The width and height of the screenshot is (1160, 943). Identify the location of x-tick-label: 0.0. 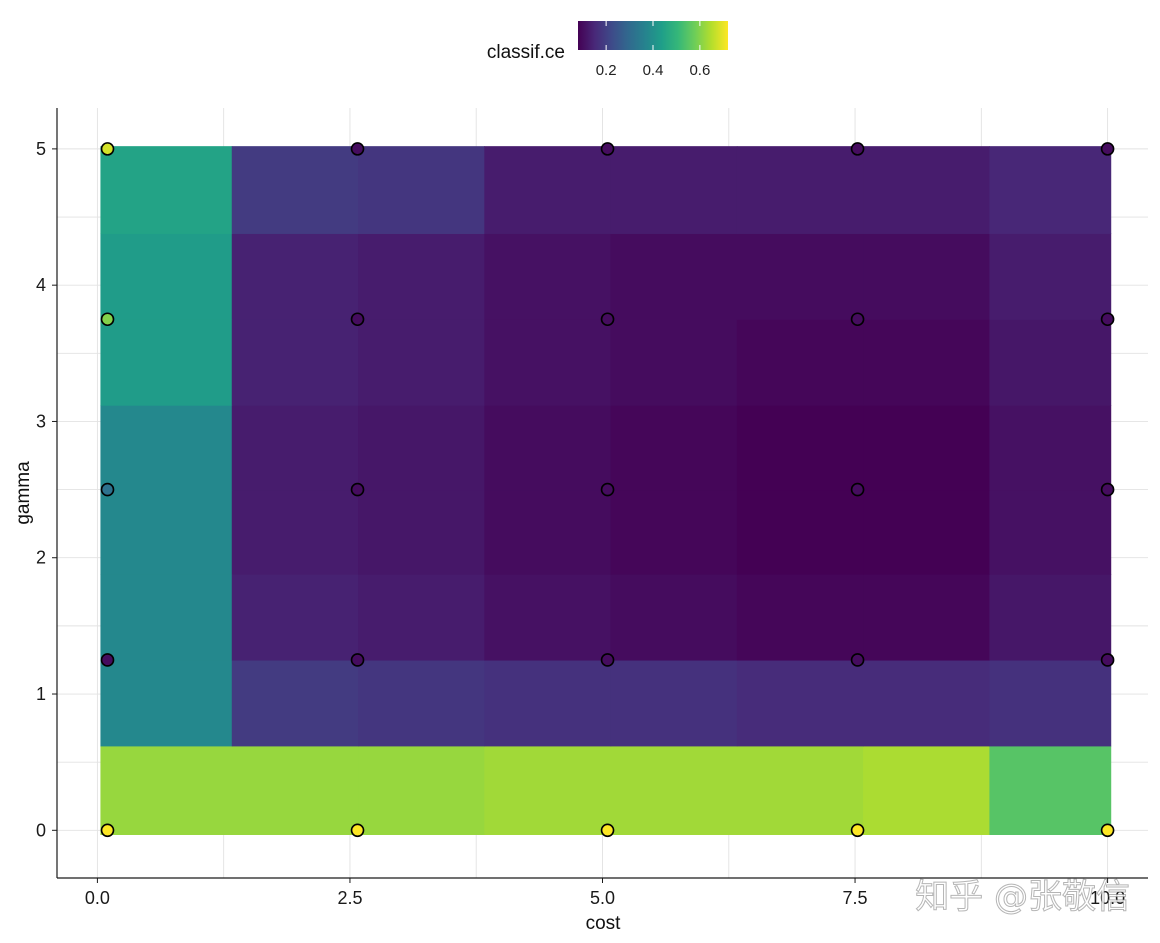
(97, 898).